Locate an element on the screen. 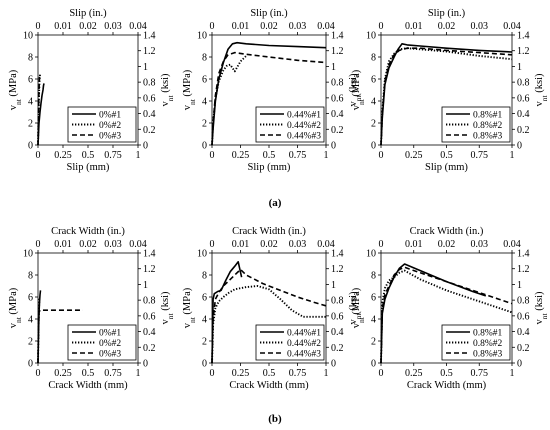 Image resolution: width=550 pixels, height=430 pixels. x-axis-title: Crack Width (mm) is located at coordinates (269, 385).